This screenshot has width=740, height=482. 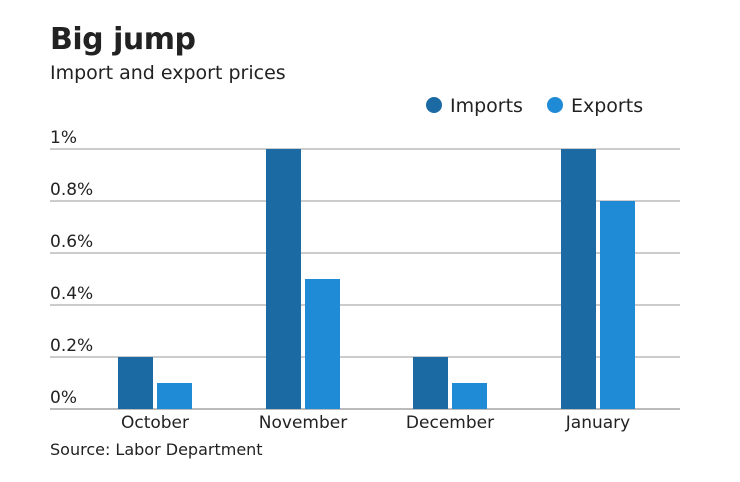 I want to click on legend-label: Imports, so click(x=486, y=106).